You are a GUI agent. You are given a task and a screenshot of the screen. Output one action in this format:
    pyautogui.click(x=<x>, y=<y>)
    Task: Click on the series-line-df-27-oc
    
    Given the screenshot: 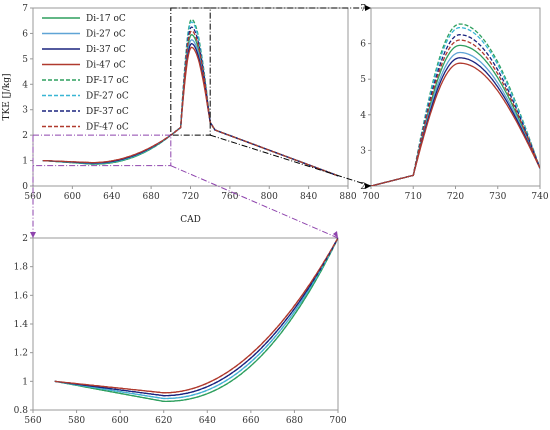 What is the action you would take?
    pyautogui.click(x=455, y=106)
    